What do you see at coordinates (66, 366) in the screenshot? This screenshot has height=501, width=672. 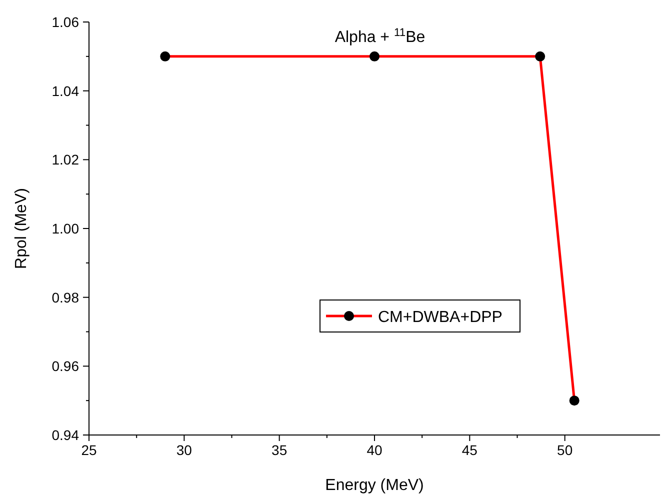 I see `y-tick-label: 0.96` at bounding box center [66, 366].